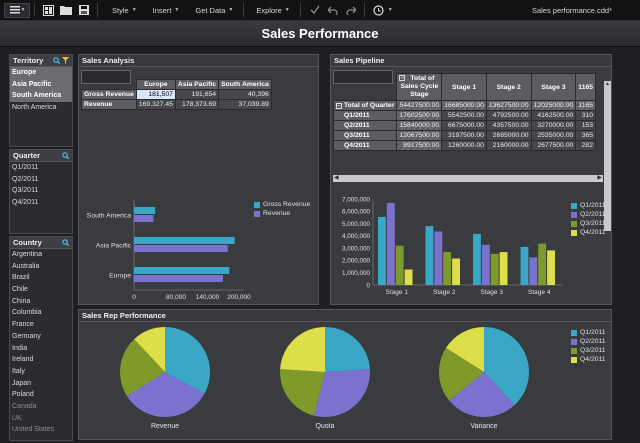 This screenshot has height=443, width=640. What do you see at coordinates (17, 10) in the screenshot?
I see `app-menu-button: ▼` at bounding box center [17, 10].